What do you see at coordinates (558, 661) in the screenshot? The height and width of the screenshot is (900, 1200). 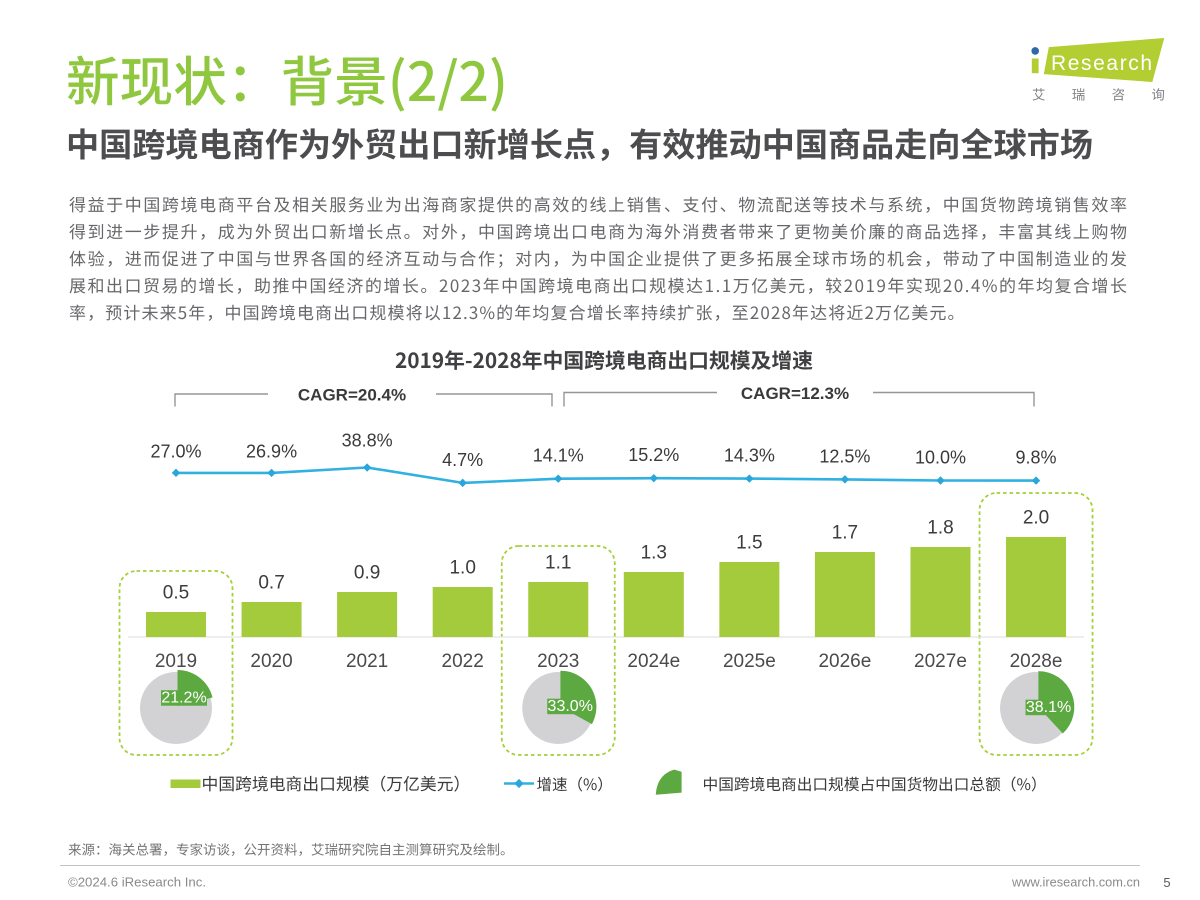 I see `svg-text: 2023` at bounding box center [558, 661].